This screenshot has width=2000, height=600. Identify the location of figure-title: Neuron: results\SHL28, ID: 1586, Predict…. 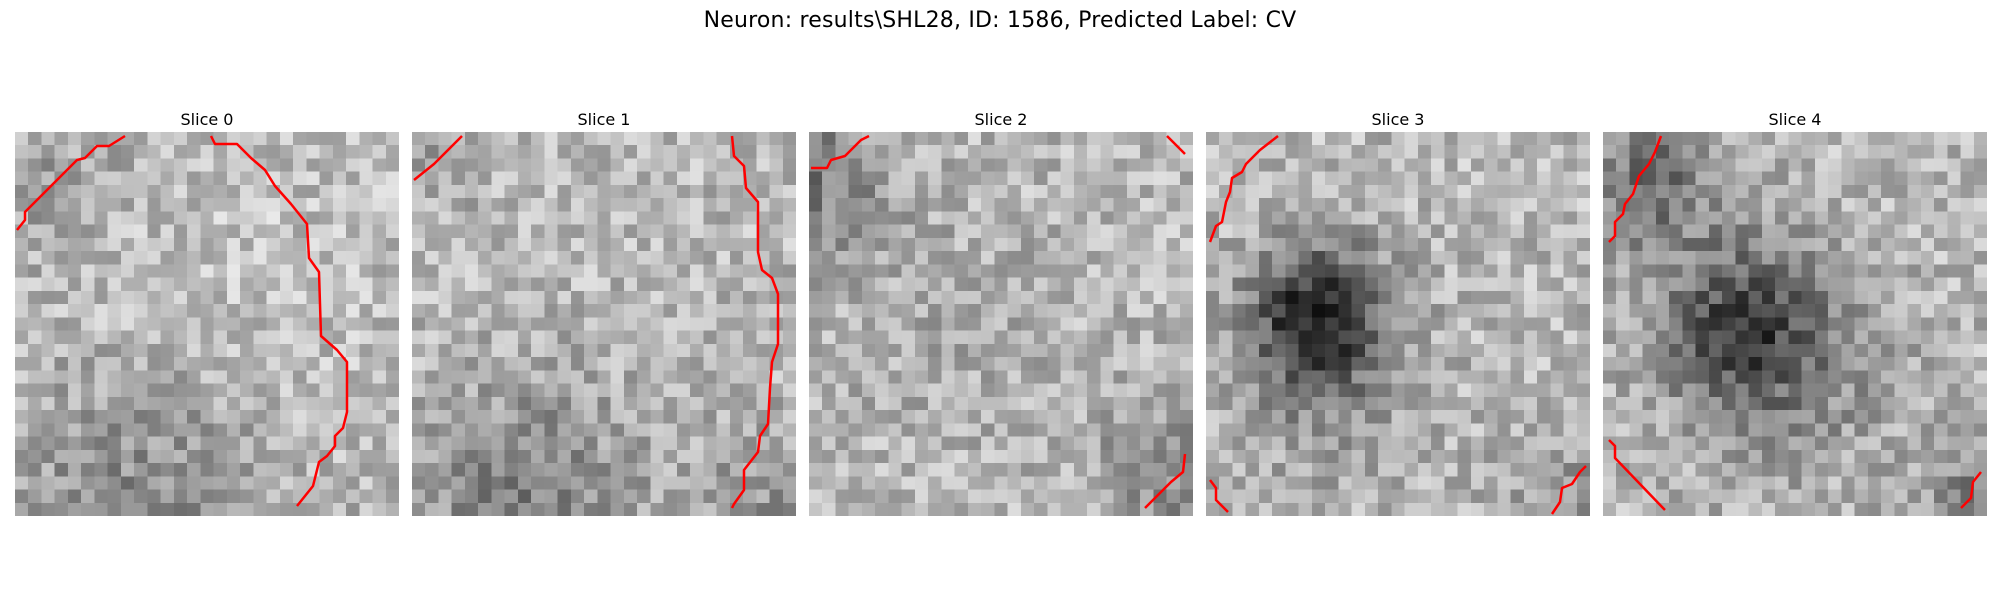
(1000, 20).